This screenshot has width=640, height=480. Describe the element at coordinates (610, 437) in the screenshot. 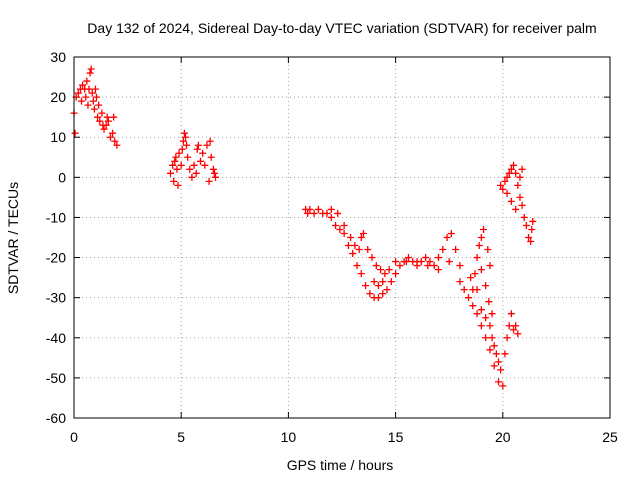

I see `x-tick-label: 25` at that location.